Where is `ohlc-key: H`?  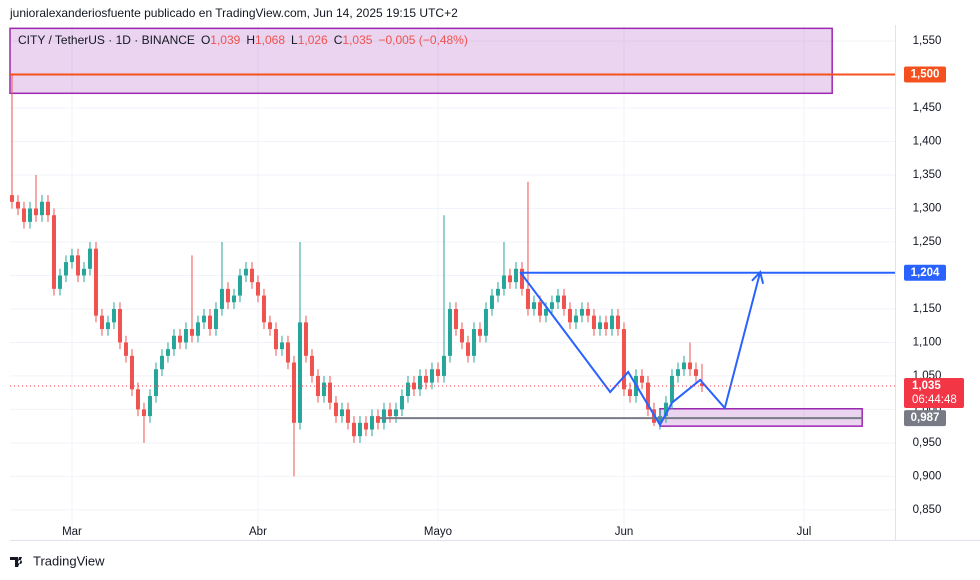 ohlc-key: H is located at coordinates (250, 40).